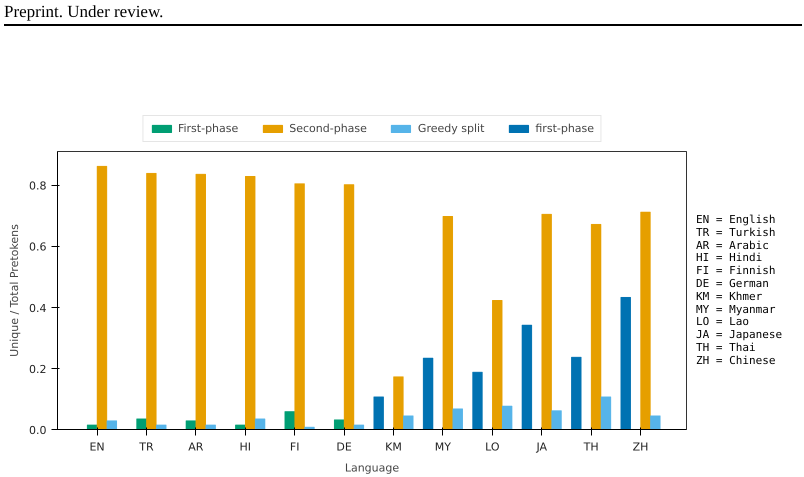 The width and height of the screenshot is (804, 477). I want to click on y-tick-label: 0.4, so click(38, 308).